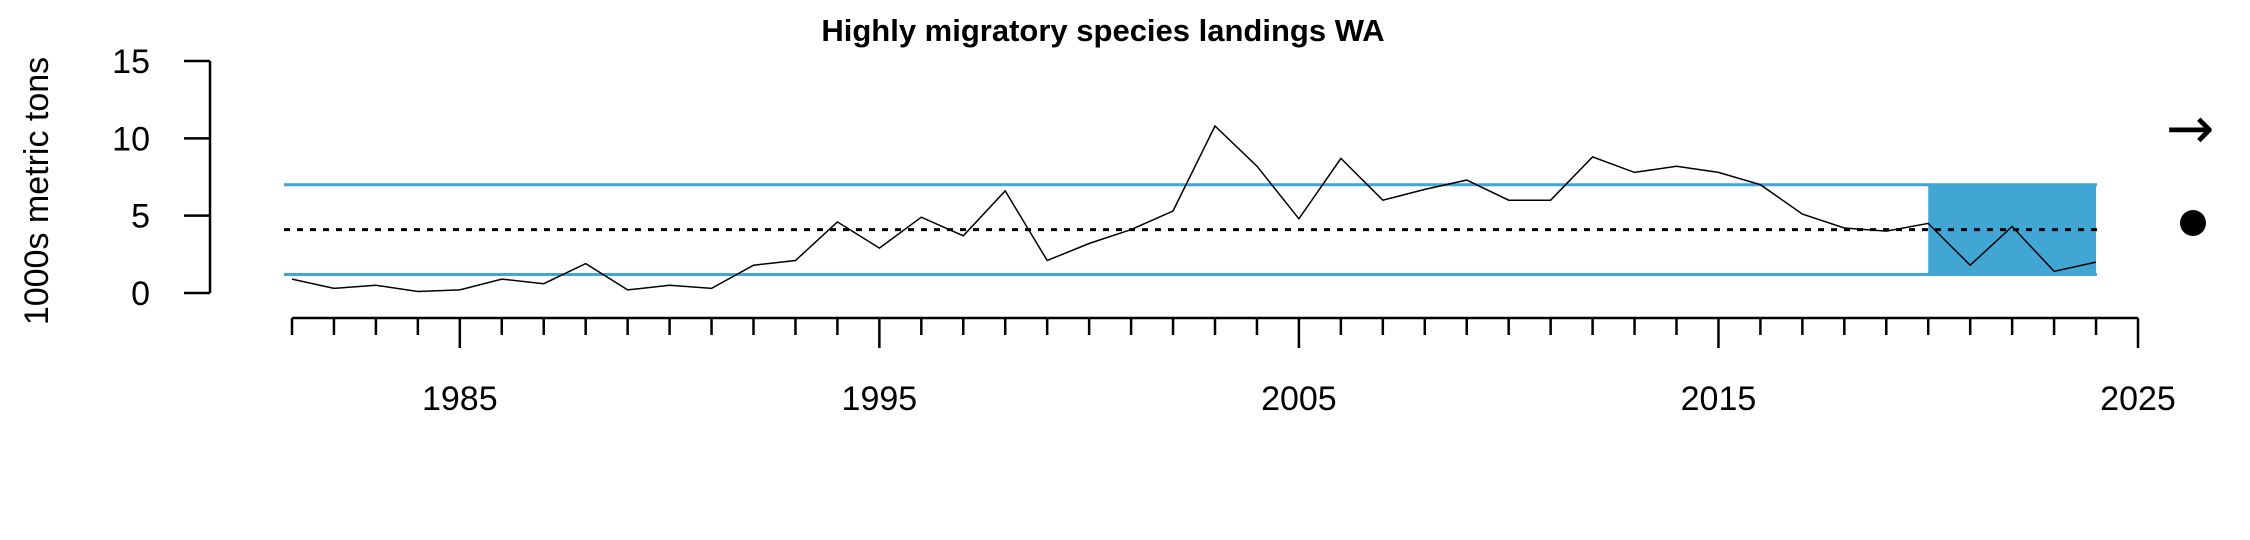  What do you see at coordinates (460, 399) in the screenshot?
I see `x-tick-label: 1985` at bounding box center [460, 399].